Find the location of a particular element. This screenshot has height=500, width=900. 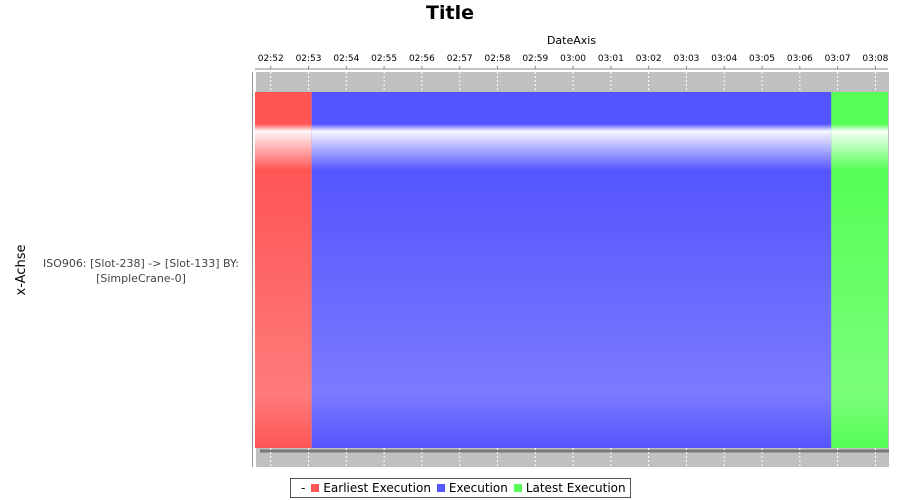

legend-label: Latest Execution is located at coordinates (575, 488).